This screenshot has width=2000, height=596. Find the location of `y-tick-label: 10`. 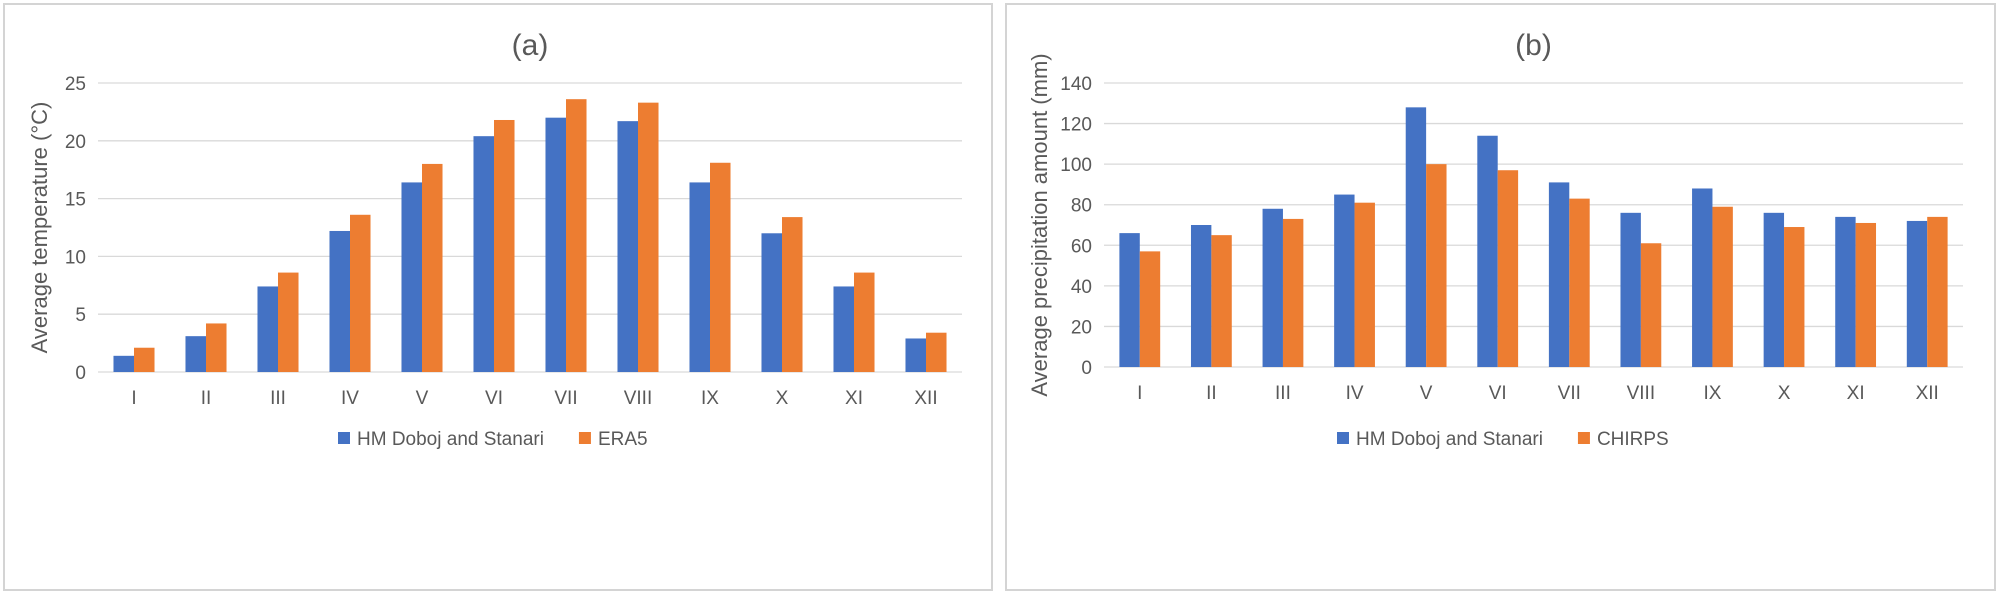

y-tick-label: 10 is located at coordinates (75, 257).